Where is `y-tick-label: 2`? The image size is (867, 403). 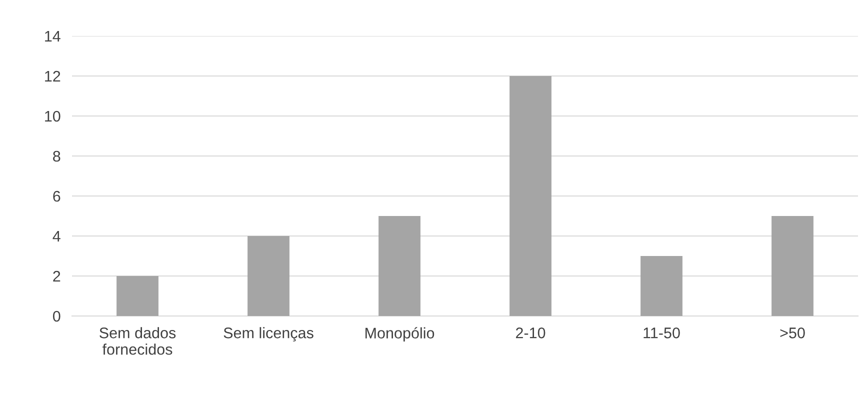 y-tick-label: 2 is located at coordinates (56, 276).